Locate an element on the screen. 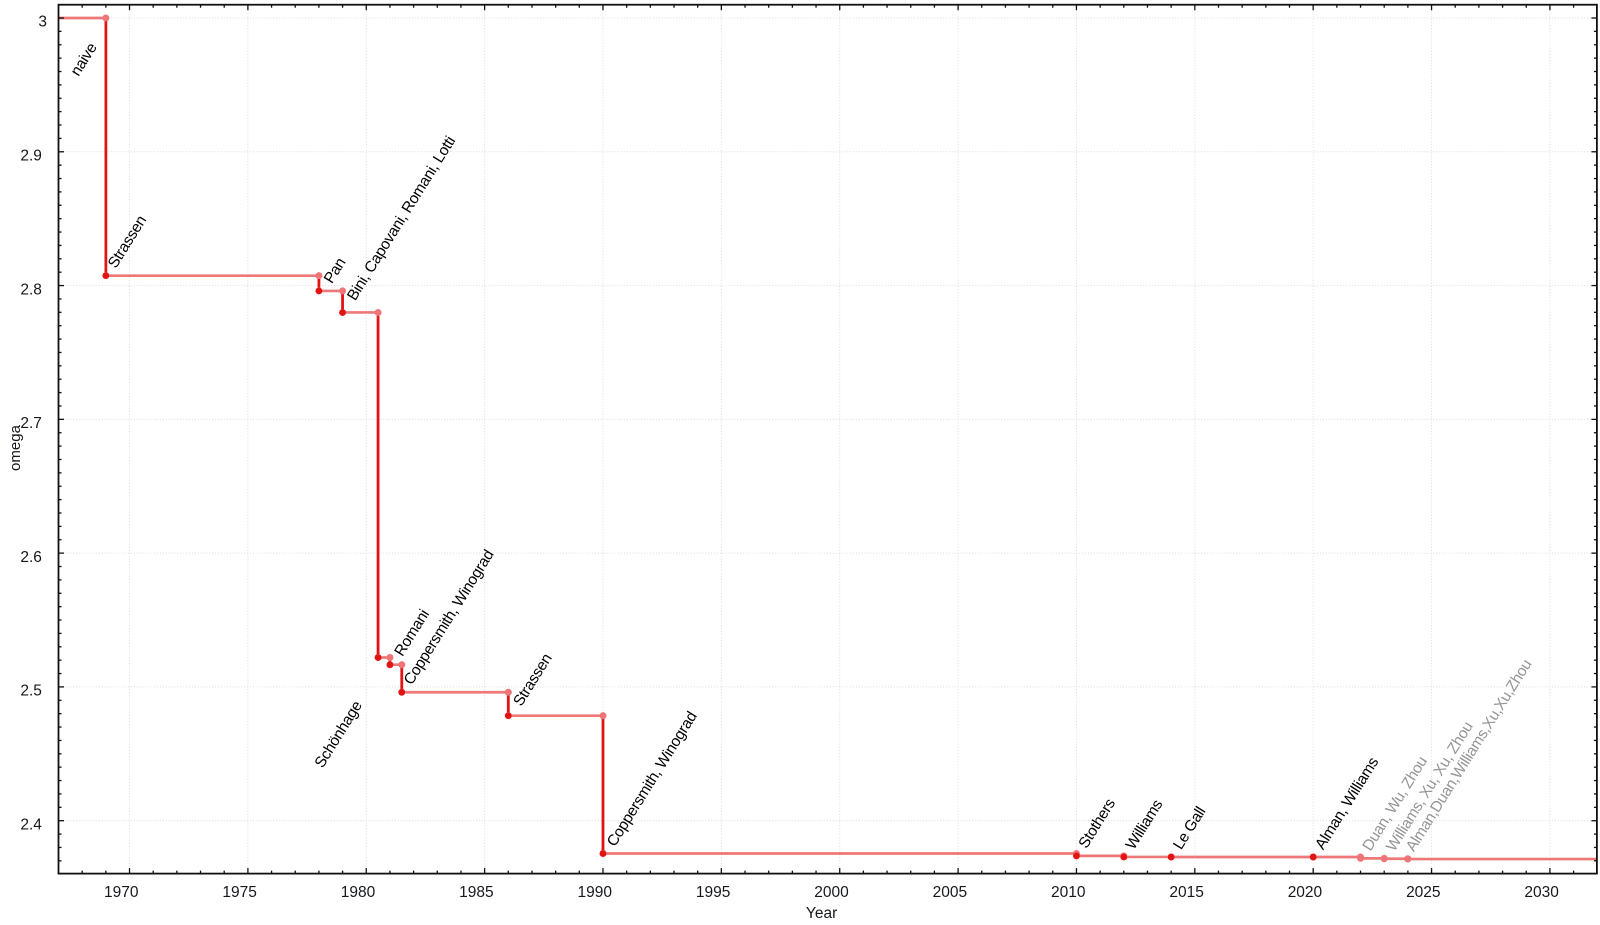 This screenshot has width=1600, height=925. svg-text: 2010 is located at coordinates (1068, 892).